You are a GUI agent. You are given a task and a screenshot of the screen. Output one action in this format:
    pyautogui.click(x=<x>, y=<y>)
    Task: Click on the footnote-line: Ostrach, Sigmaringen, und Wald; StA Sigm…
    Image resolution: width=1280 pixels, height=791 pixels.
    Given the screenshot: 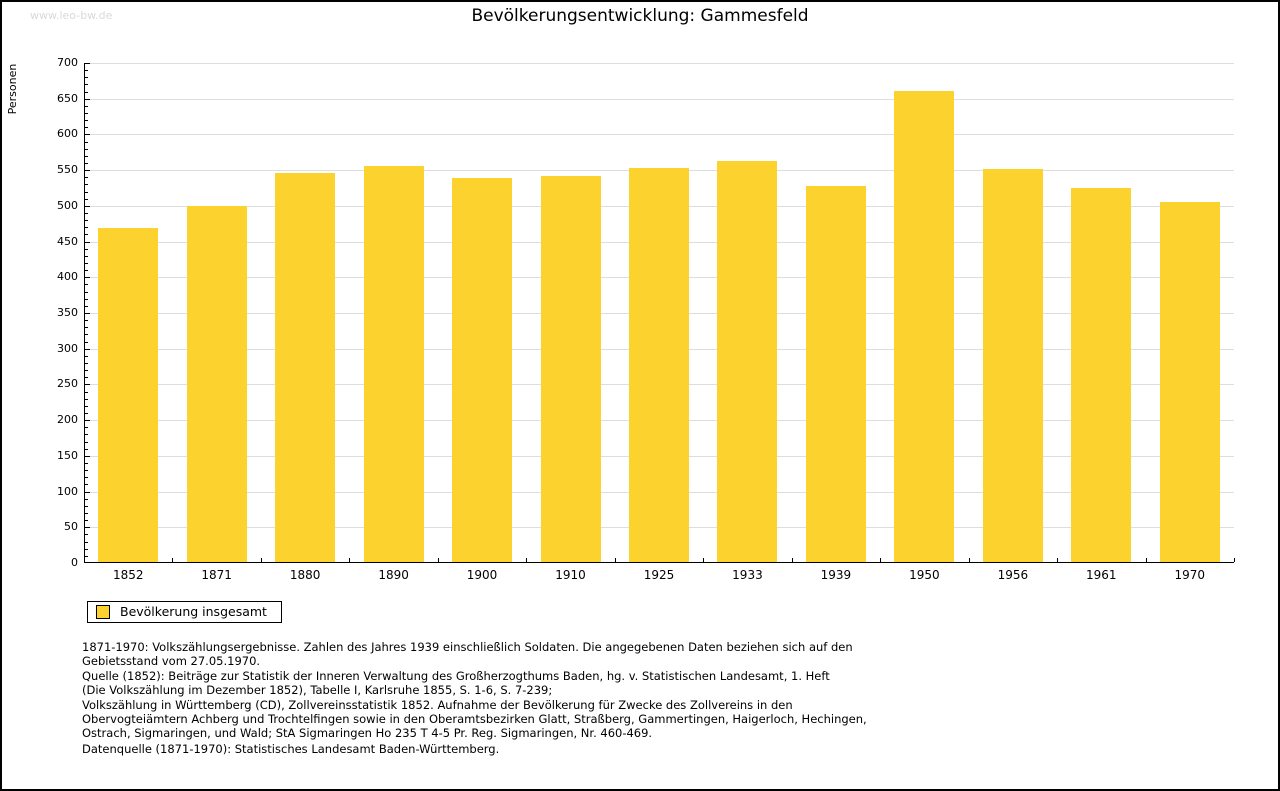 What is the action you would take?
    pyautogui.click(x=367, y=733)
    